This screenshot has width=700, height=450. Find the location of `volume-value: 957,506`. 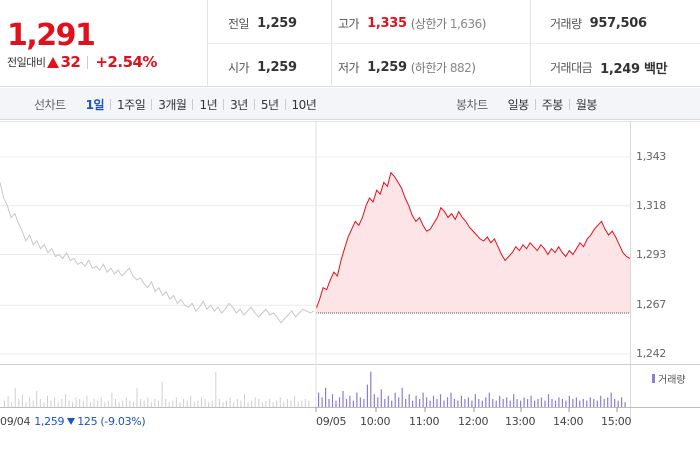

volume-value: 957,506 is located at coordinates (618, 23).